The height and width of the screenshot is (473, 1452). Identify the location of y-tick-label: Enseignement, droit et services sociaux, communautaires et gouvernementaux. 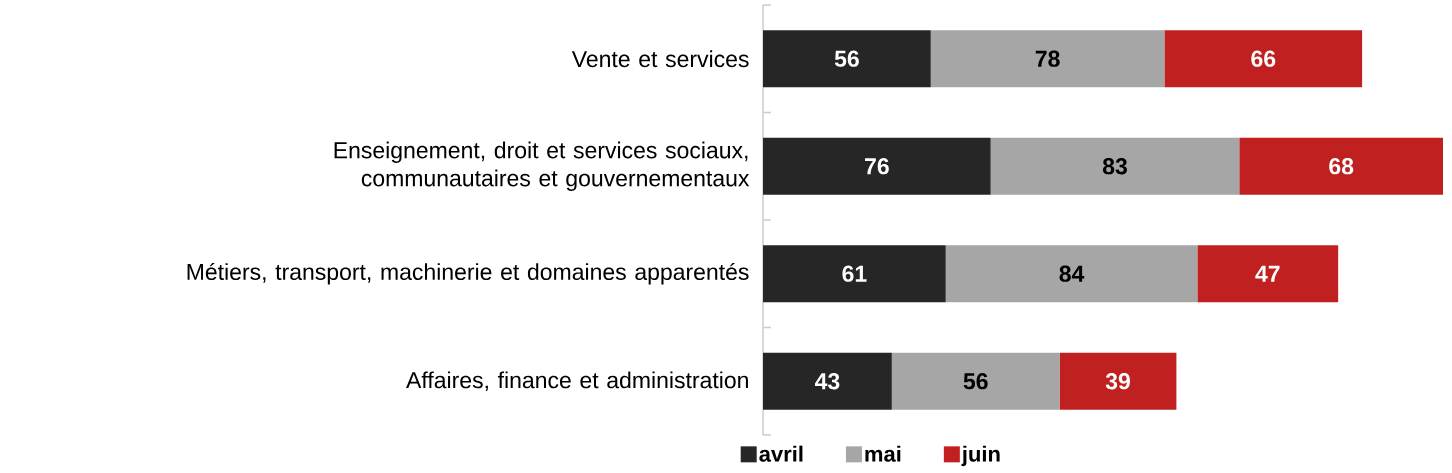
(542, 166).